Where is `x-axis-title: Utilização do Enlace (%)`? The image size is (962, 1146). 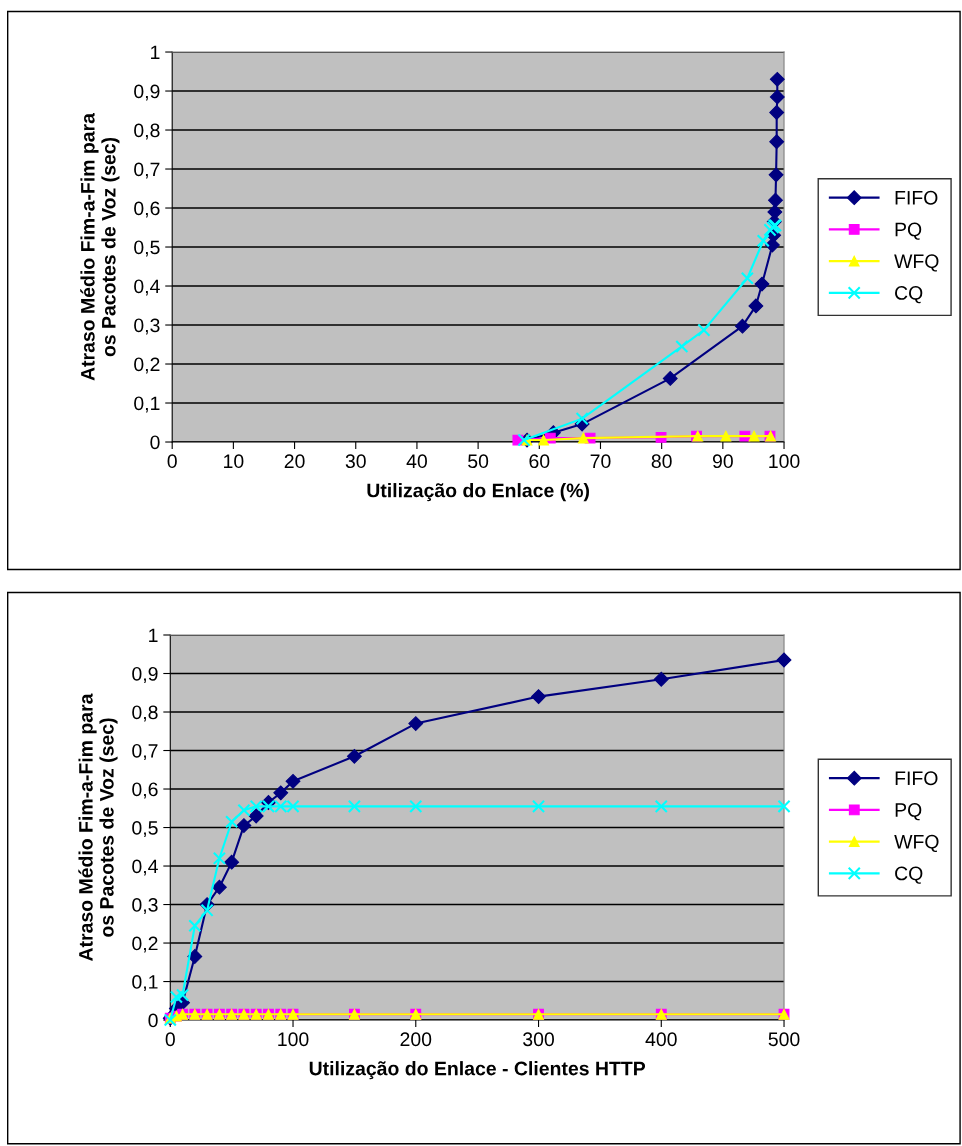 x-axis-title: Utilização do Enlace (%) is located at coordinates (478, 492).